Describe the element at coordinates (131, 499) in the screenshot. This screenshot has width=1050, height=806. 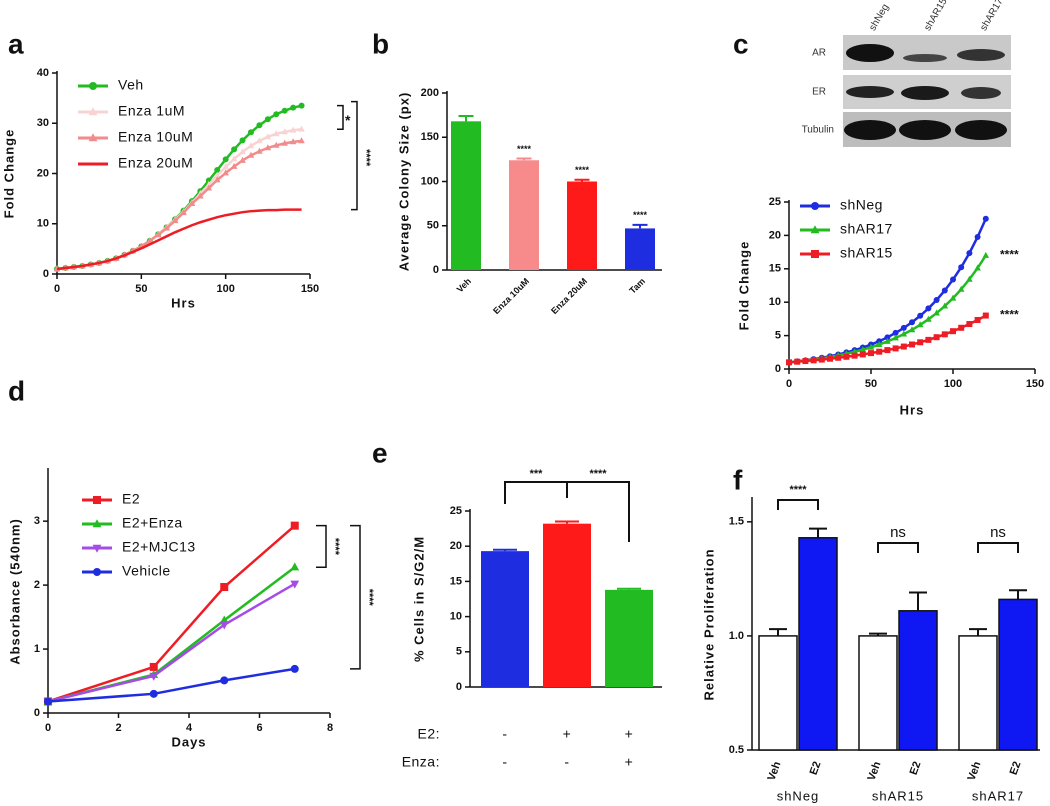
I see `legend-label: E2` at that location.